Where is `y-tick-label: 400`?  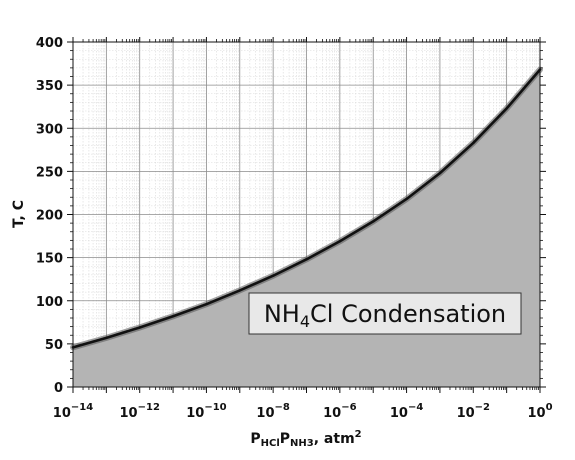 y-tick-label: 400 is located at coordinates (49, 43).